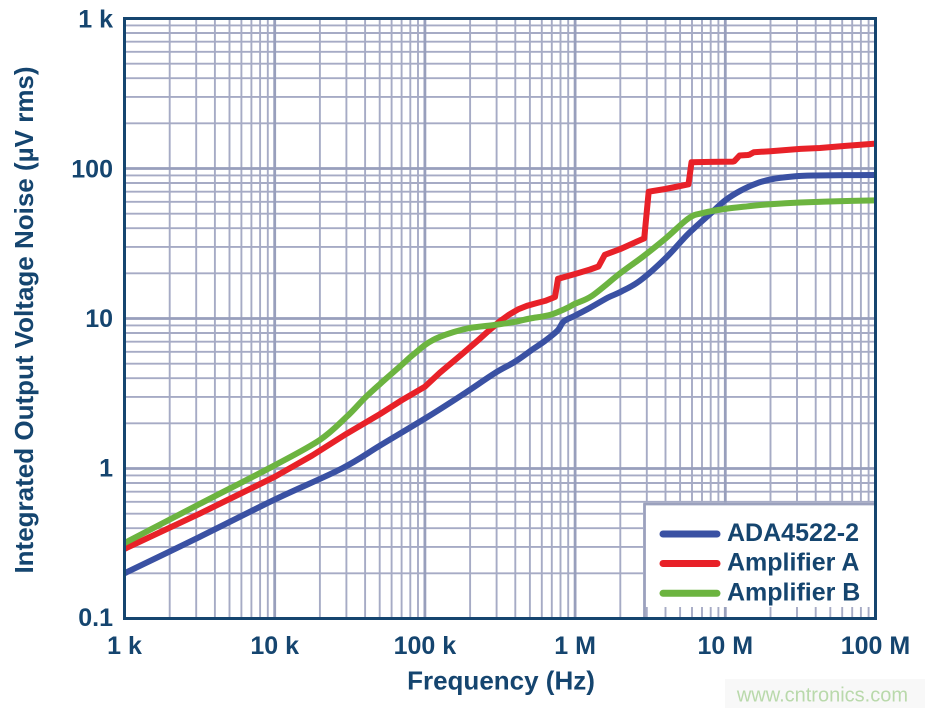 The width and height of the screenshot is (925, 710). Describe the element at coordinates (793, 533) in the screenshot. I see `svg-text: ADA4522-2` at that location.